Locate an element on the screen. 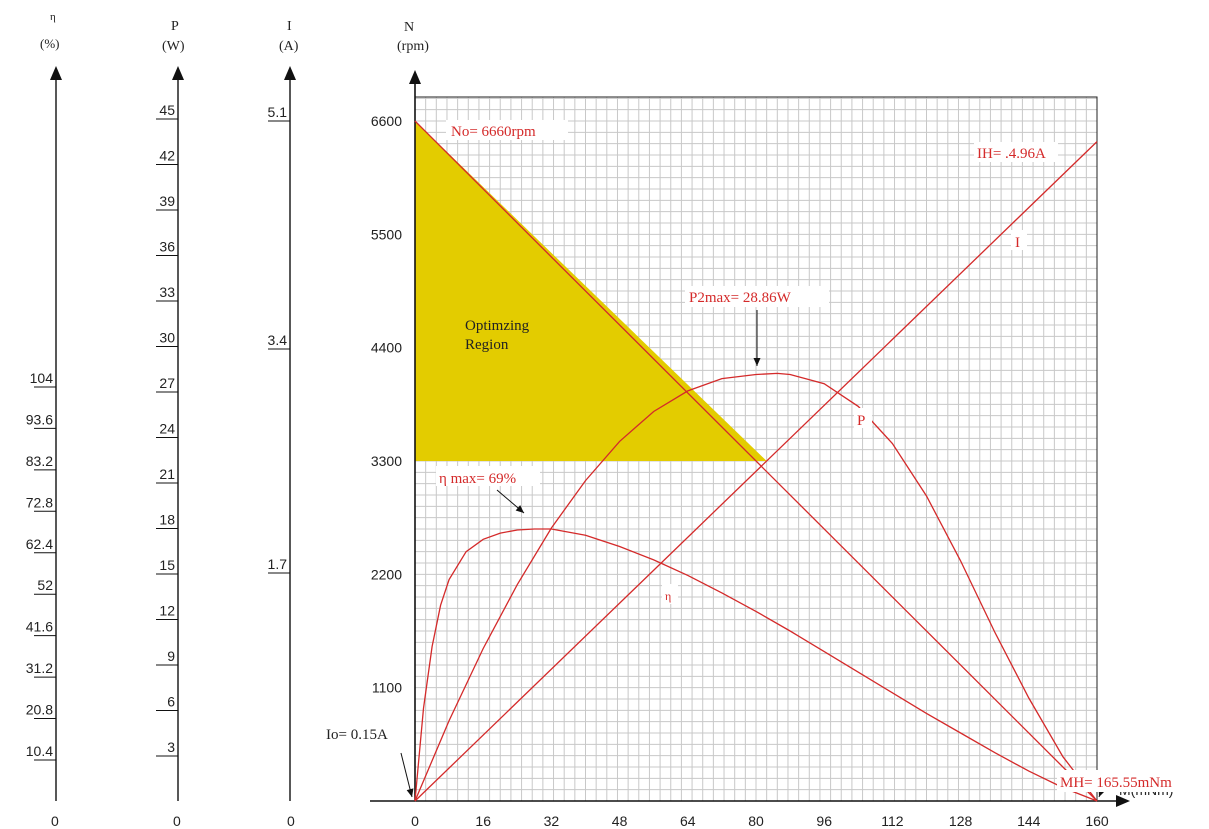 This screenshot has width=1209, height=829. power-axis-zero: 0 is located at coordinates (177, 821).